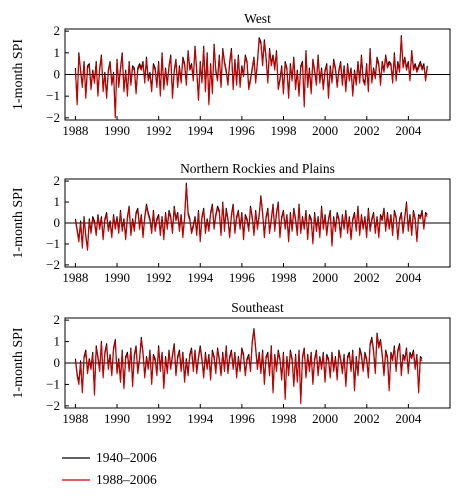 This screenshot has height=500, width=464. Describe the element at coordinates (257, 307) in the screenshot. I see `chart-title: Southeast` at that location.